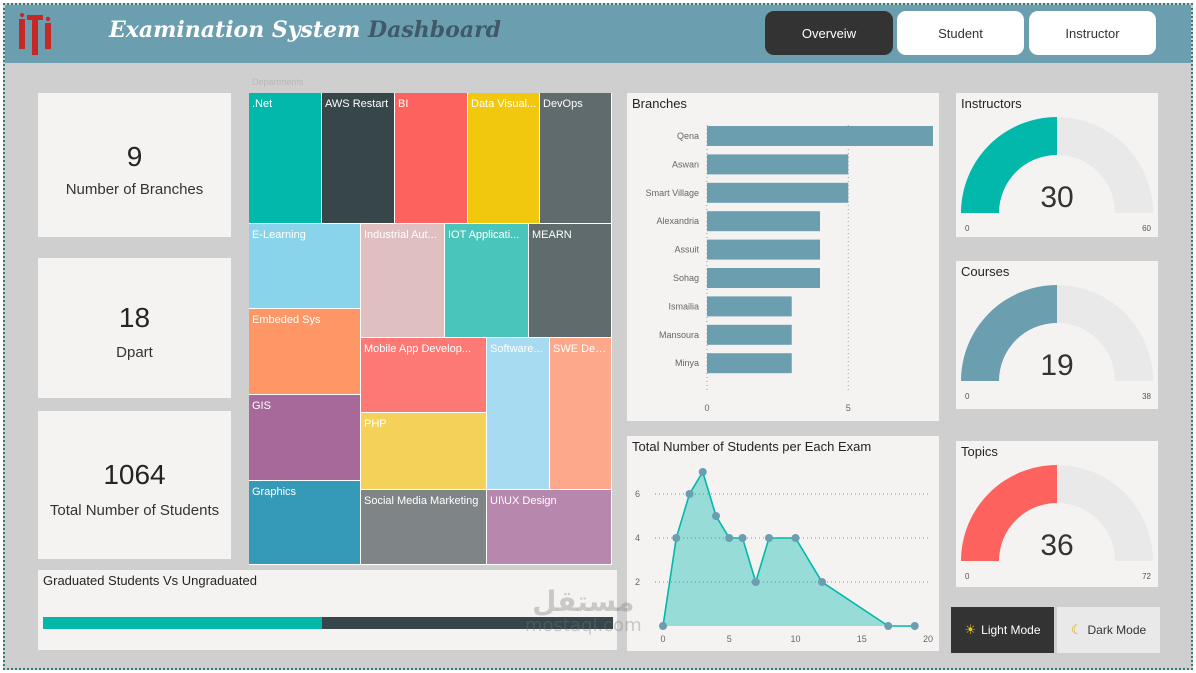  What do you see at coordinates (435, 30) in the screenshot?
I see `title-accent: Dashboard` at bounding box center [435, 30].